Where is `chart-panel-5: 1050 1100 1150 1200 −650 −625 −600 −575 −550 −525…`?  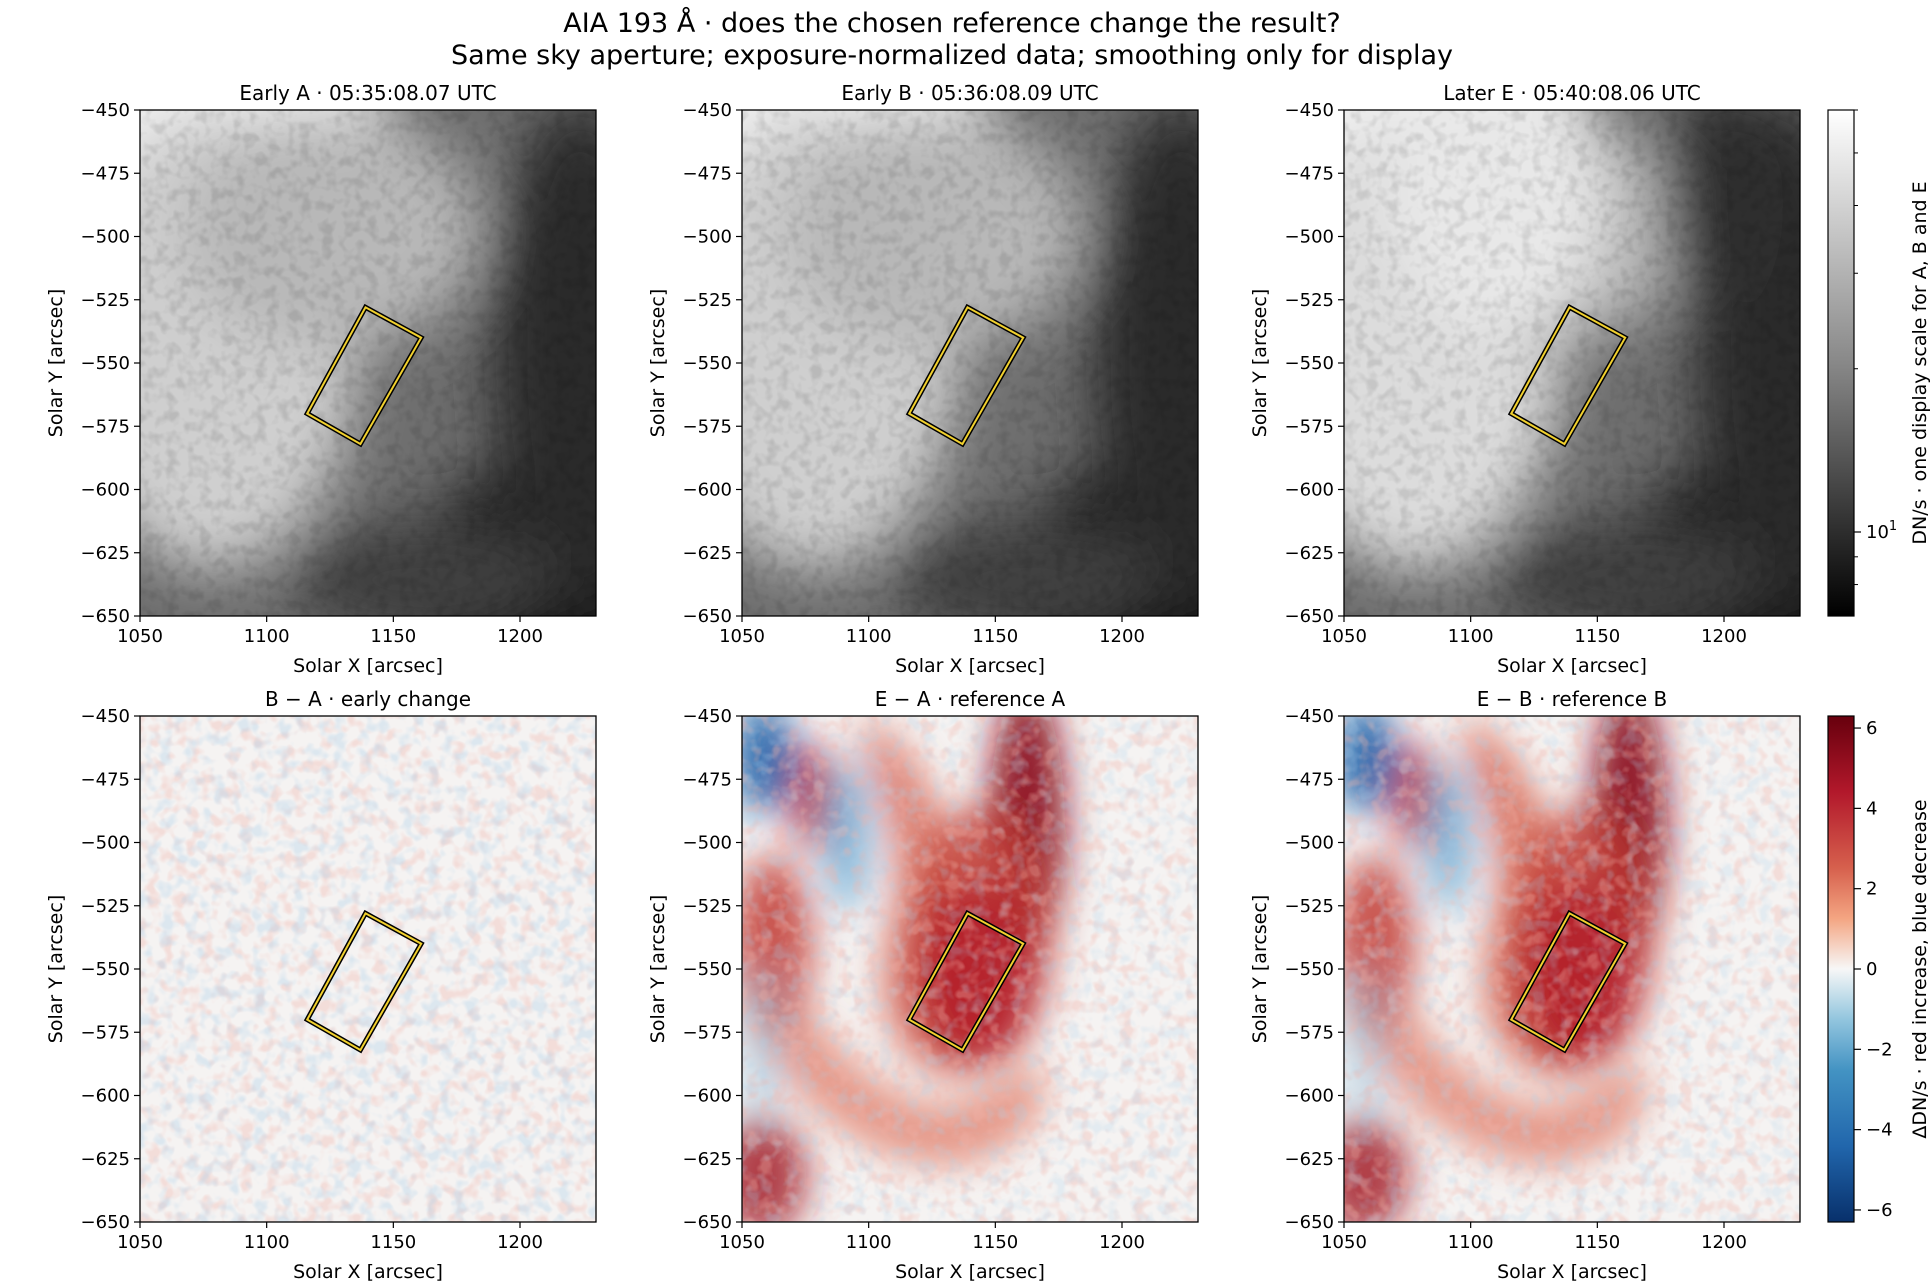
chart-panel-5: 1050 1100 1150 1200 −650 −625 −600 −575 −550 −525… is located at coordinates (923, 985).